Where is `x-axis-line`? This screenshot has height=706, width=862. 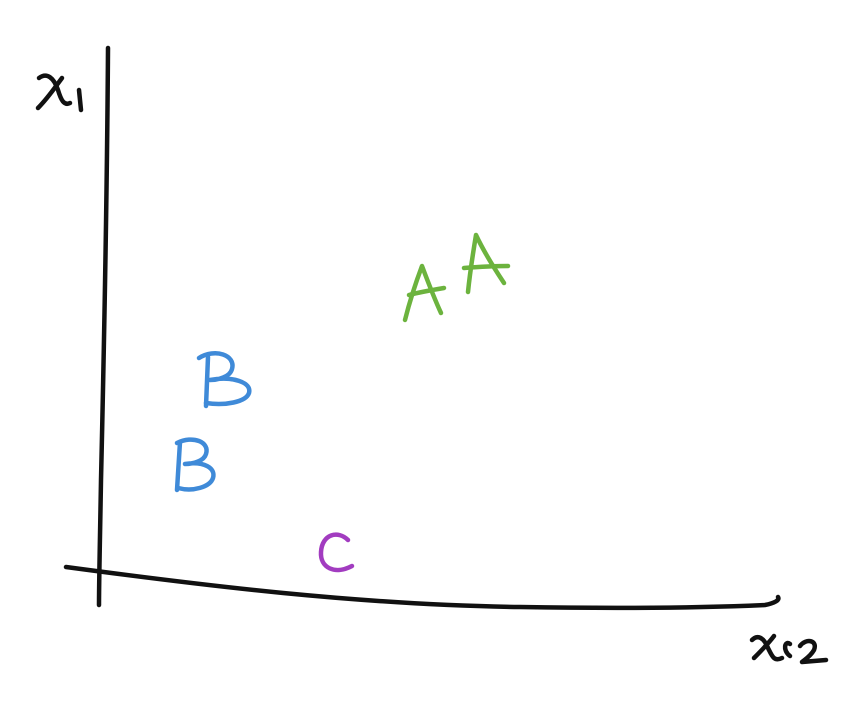
x-axis-line is located at coordinates (422, 587).